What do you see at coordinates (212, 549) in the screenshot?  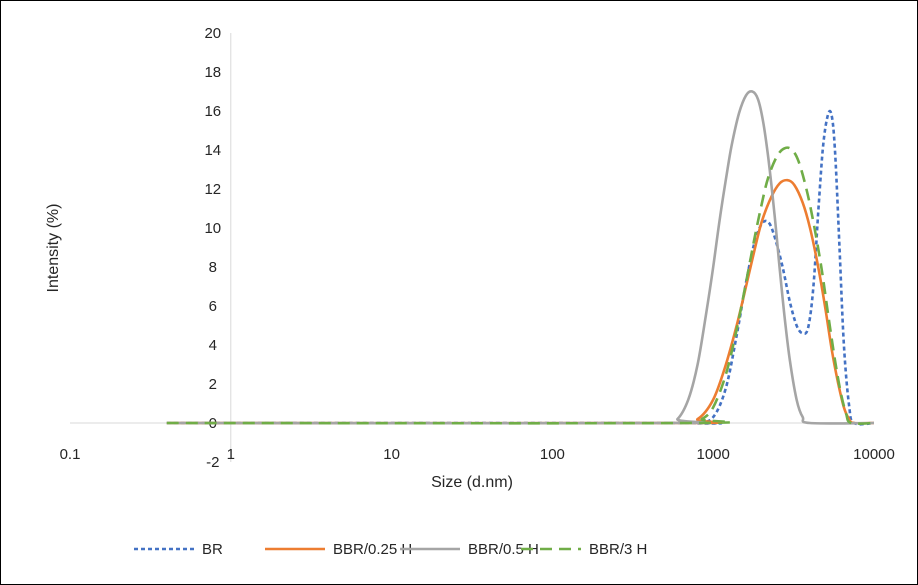 I see `legend-label: BR` at bounding box center [212, 549].